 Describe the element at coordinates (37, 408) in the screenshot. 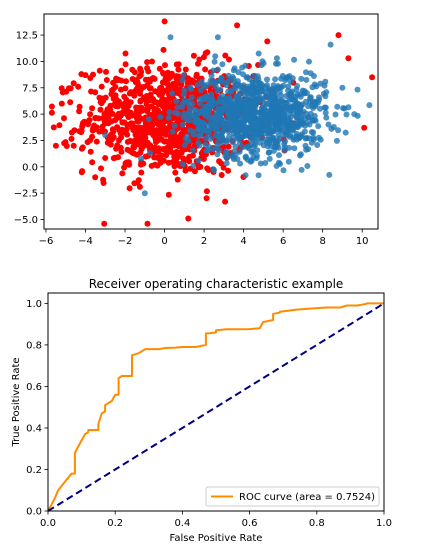

I see `roc-y-axis: 0.0 0.2 0.4 0.6 0.8 1.0` at that location.